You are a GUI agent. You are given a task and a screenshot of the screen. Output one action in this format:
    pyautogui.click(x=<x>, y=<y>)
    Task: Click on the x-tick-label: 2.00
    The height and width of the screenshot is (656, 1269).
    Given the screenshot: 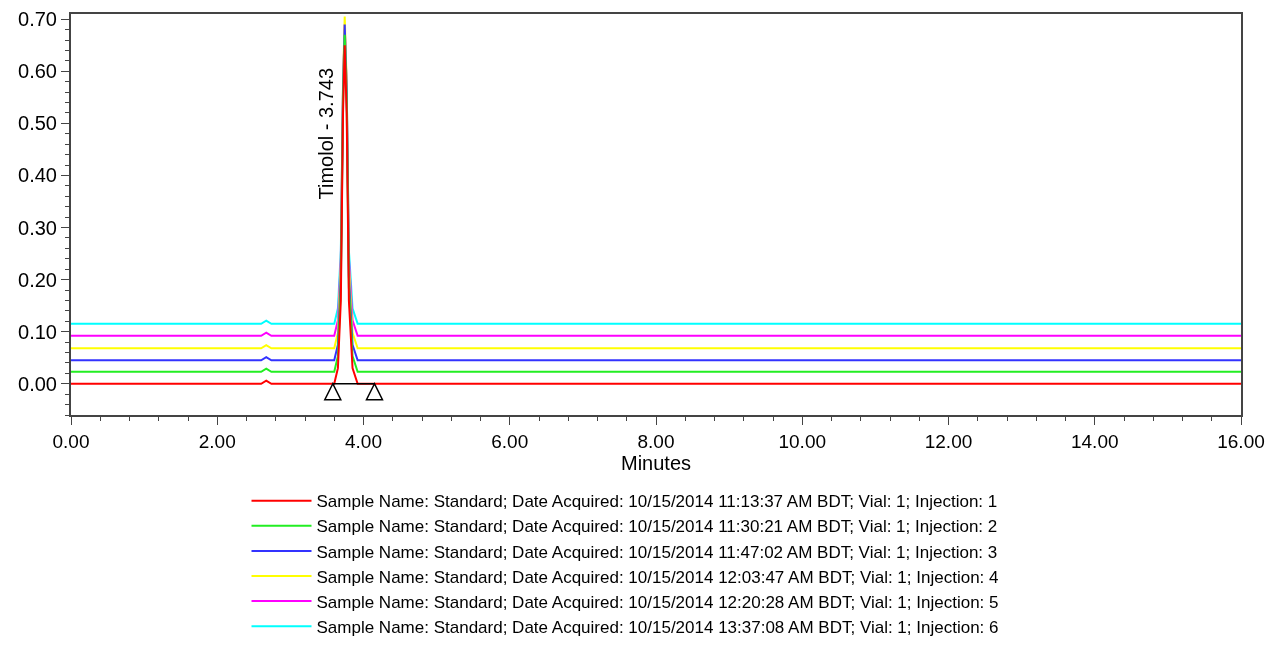 What is the action you would take?
    pyautogui.click(x=217, y=441)
    